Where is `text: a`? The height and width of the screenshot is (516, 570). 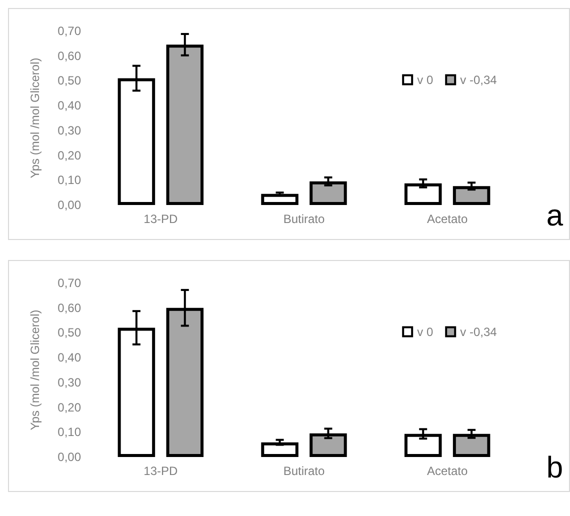
text: a is located at coordinates (555, 216).